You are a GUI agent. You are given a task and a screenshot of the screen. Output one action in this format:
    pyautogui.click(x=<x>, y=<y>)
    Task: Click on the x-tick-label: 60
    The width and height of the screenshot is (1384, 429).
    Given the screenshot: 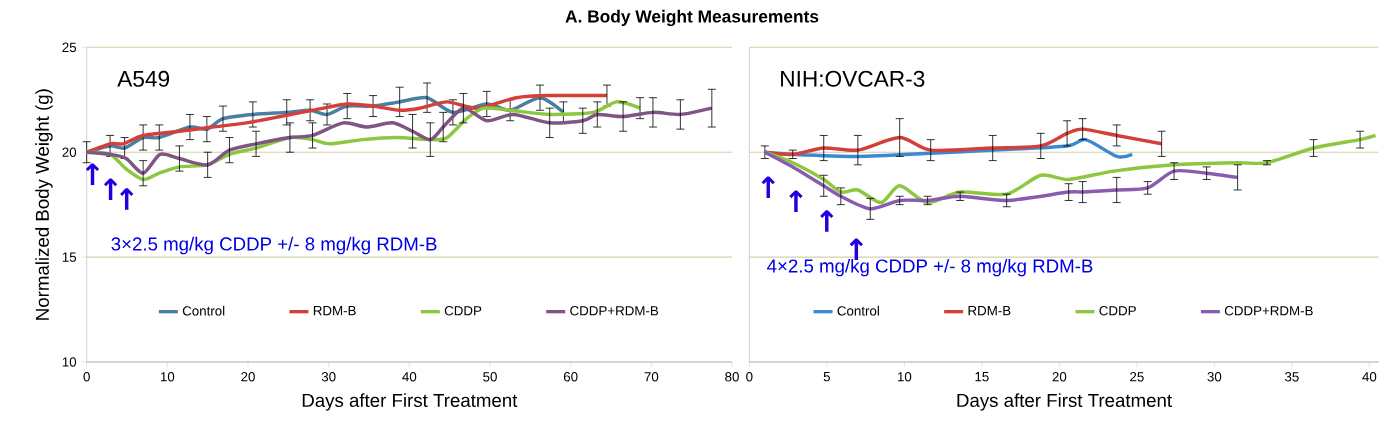 What is the action you would take?
    pyautogui.click(x=570, y=377)
    